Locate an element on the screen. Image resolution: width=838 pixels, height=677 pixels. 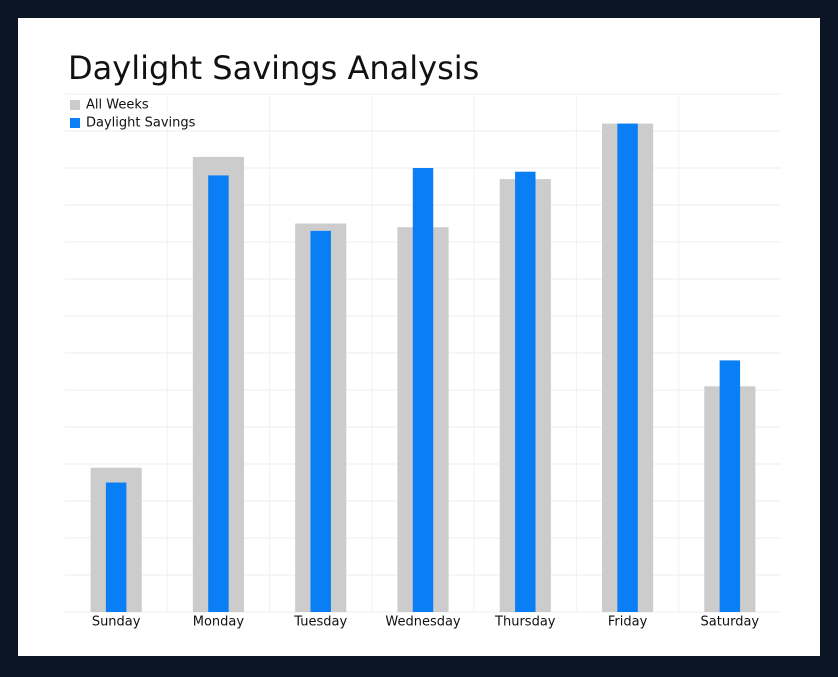
x-tick-label: Monday is located at coordinates (219, 622).